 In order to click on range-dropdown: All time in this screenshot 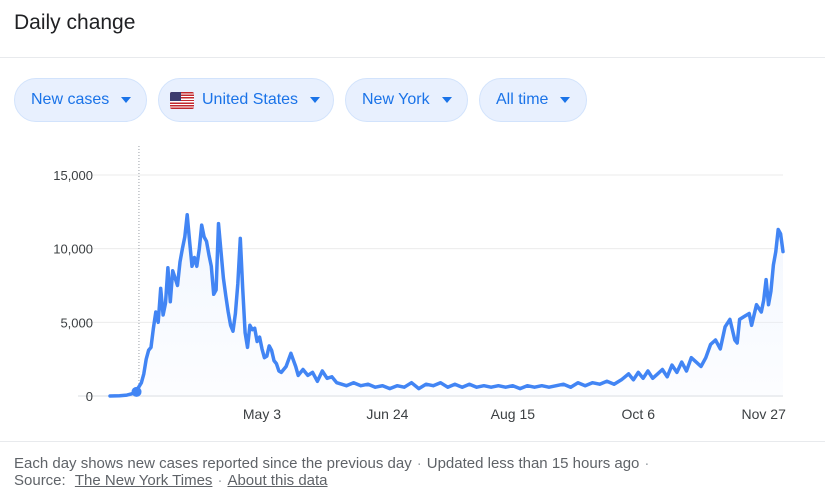, I will do `click(533, 100)`.